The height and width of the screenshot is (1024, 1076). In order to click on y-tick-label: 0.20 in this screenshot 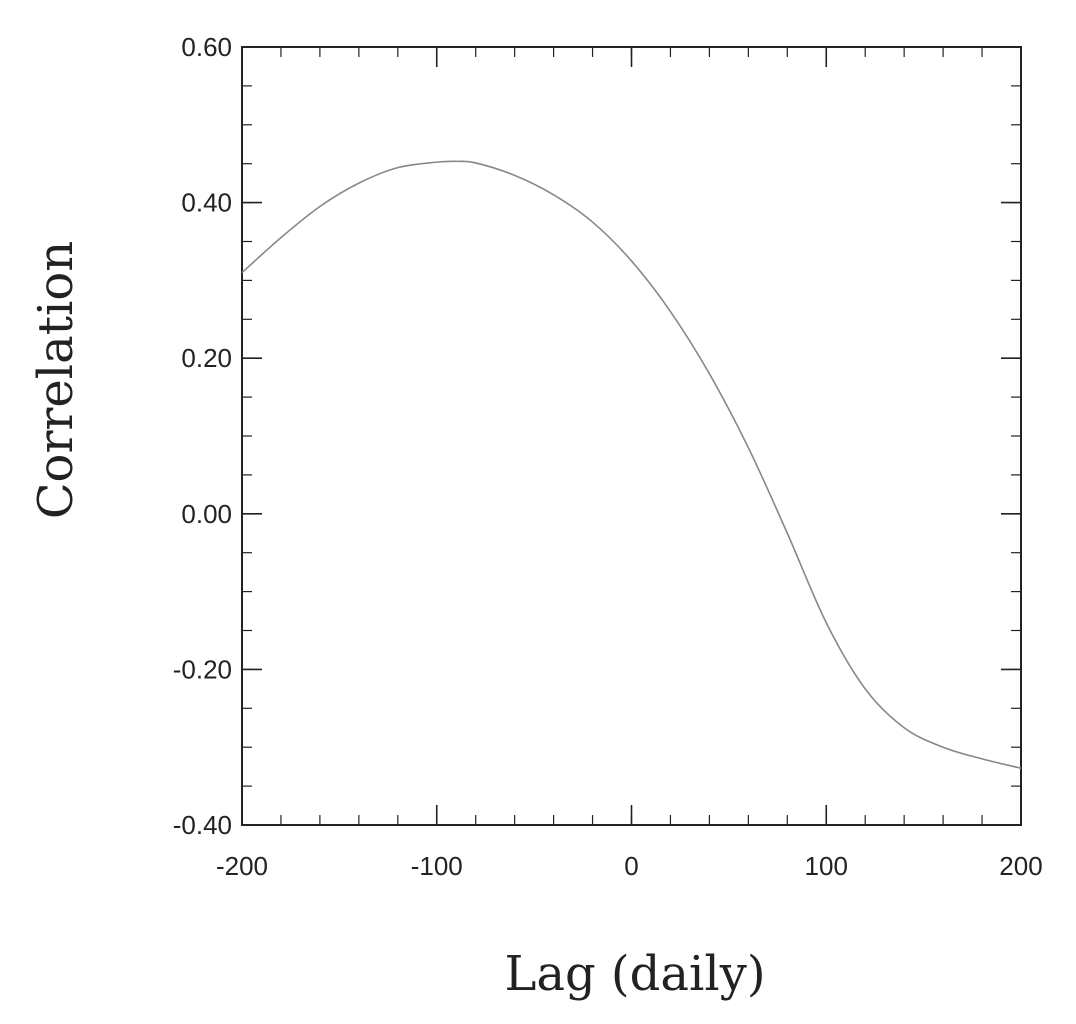, I will do `click(206, 358)`.